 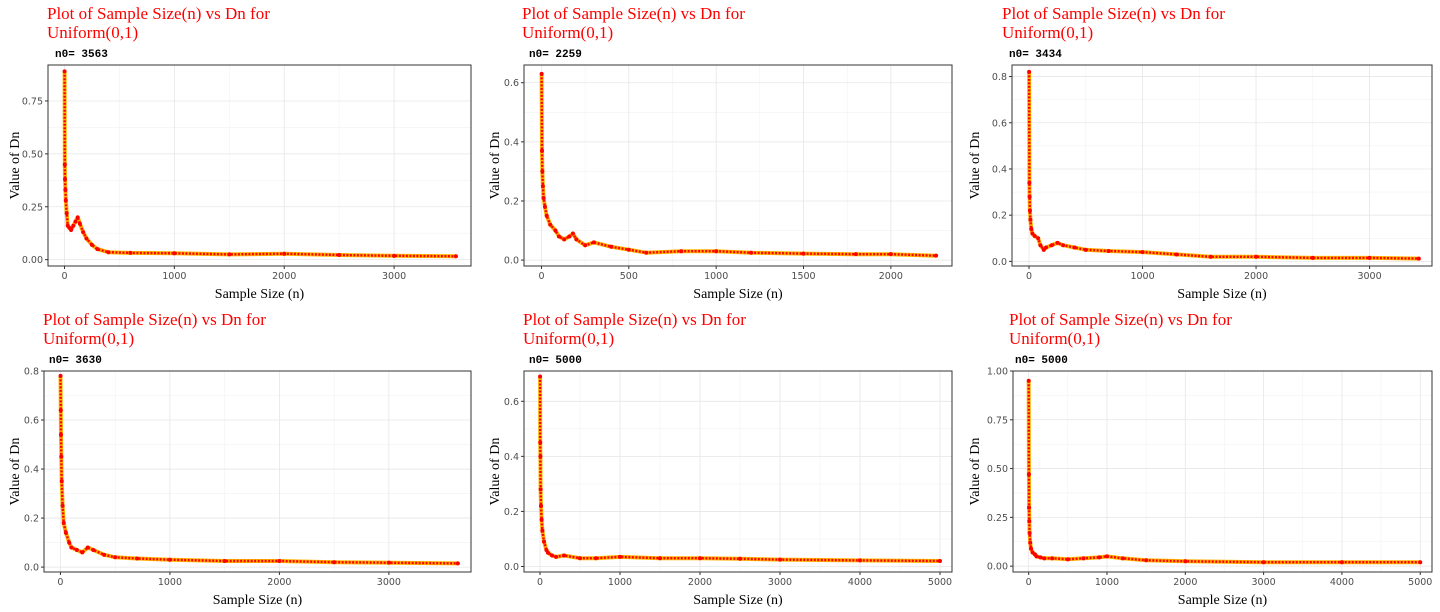 I want to click on x-tick-label: 500, so click(x=629, y=276).